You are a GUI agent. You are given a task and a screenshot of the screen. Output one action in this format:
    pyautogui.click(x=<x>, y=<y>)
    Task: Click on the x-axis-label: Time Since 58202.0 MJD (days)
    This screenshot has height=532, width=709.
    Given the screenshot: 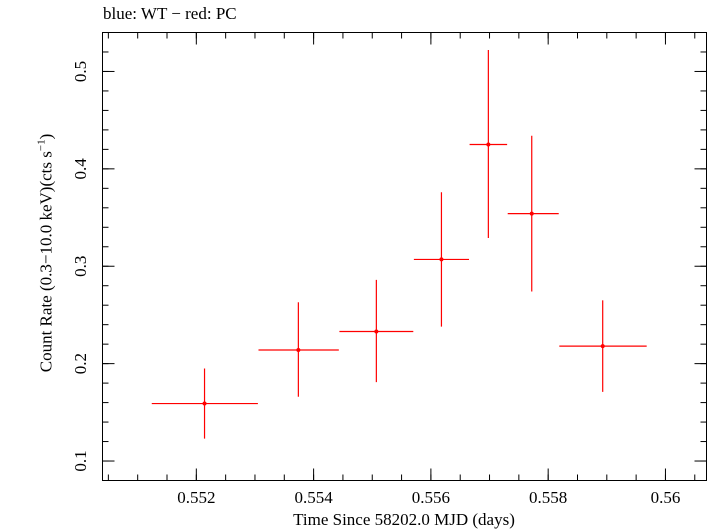 What is the action you would take?
    pyautogui.click(x=404, y=519)
    